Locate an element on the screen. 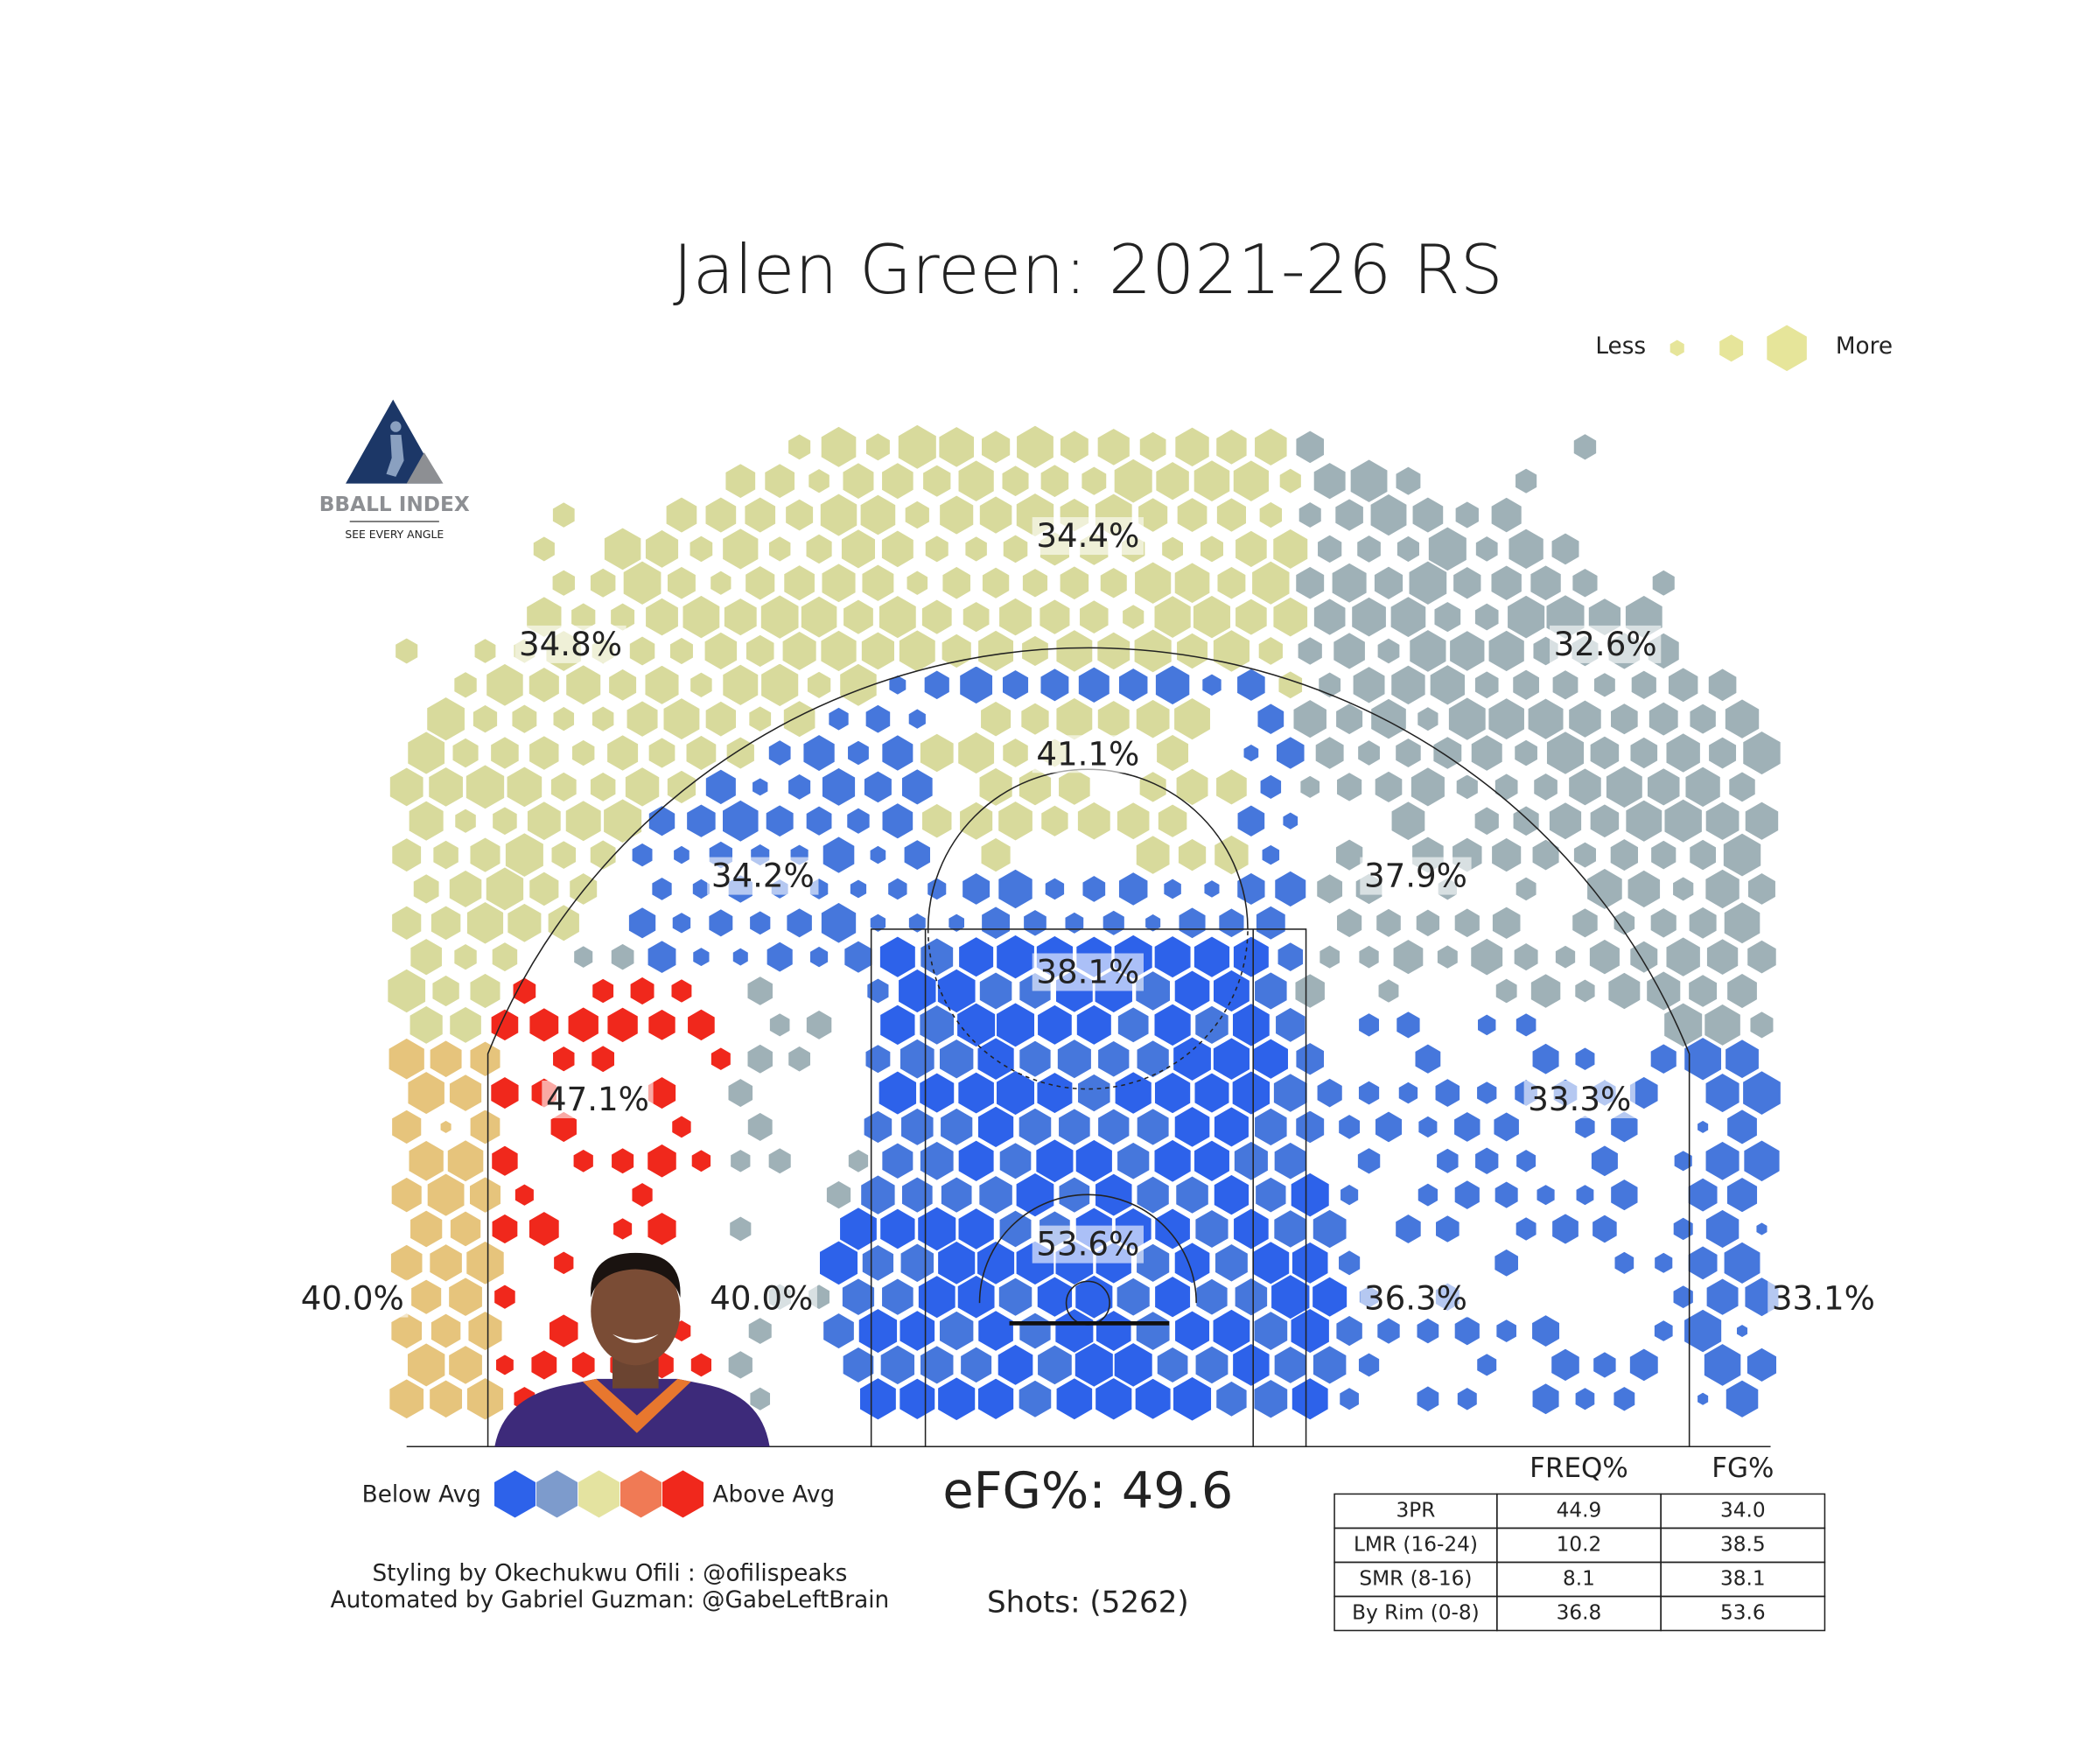 Image resolution: width=2100 pixels, height=1750 pixels. color-legend-hex is located at coordinates (557, 1494).